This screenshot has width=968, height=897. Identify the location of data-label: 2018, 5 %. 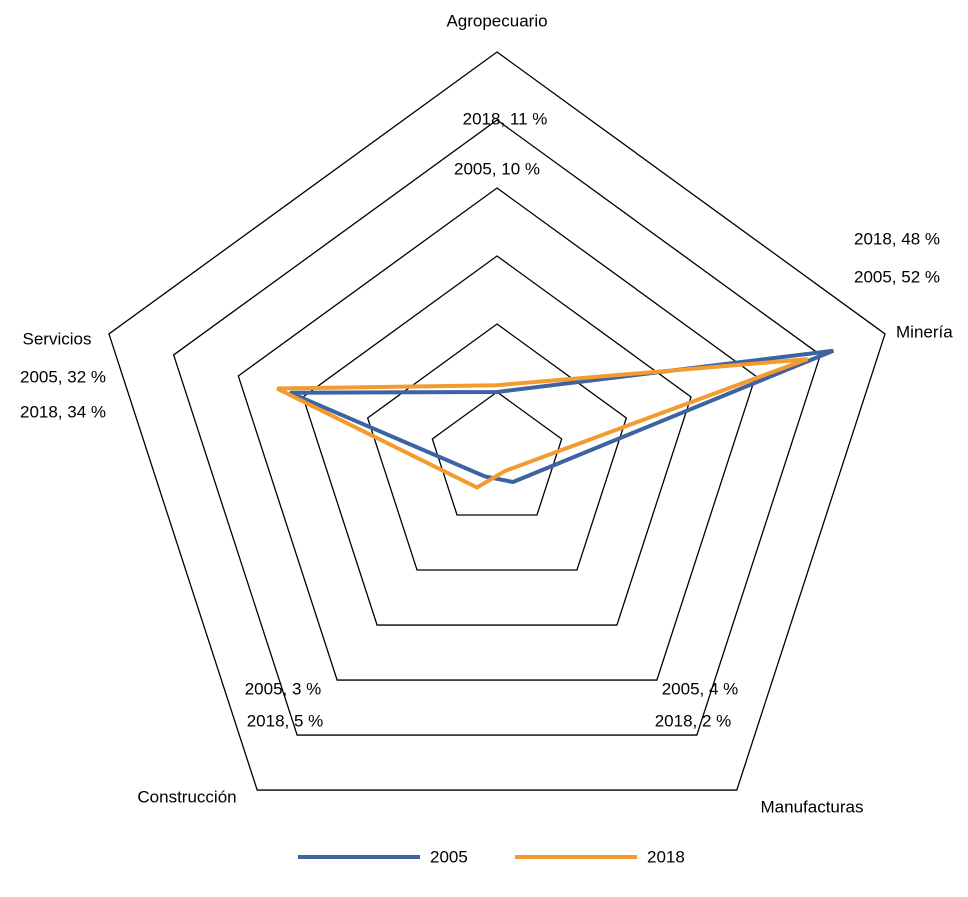
(285, 720).